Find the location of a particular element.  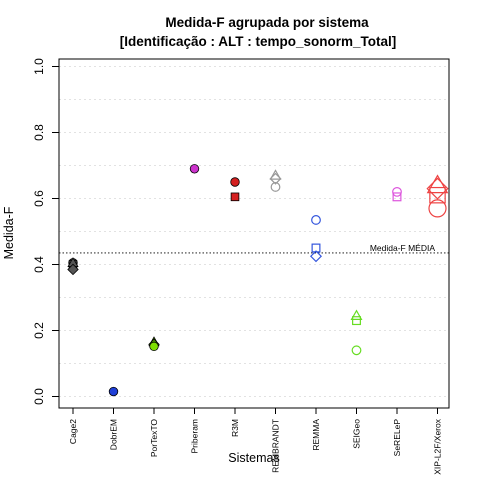

mean-line-label: Medida-F MÉDIA is located at coordinates (403, 248).